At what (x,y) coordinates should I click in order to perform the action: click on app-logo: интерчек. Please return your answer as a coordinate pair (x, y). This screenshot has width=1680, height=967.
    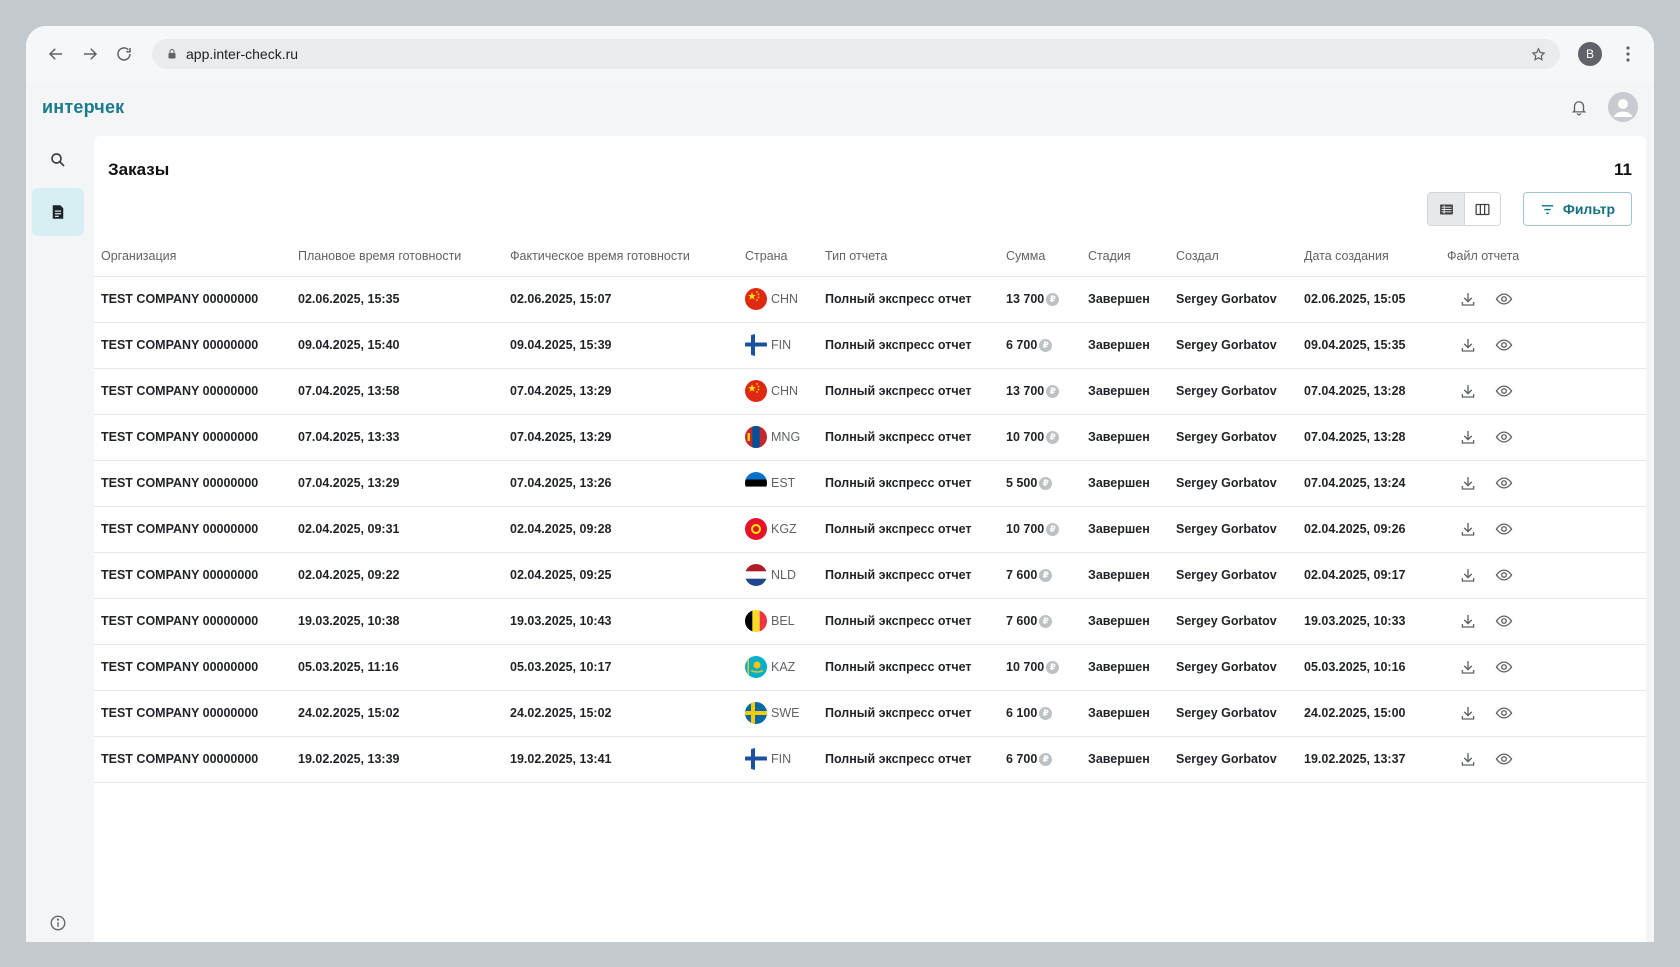
    Looking at the image, I should click on (83, 106).